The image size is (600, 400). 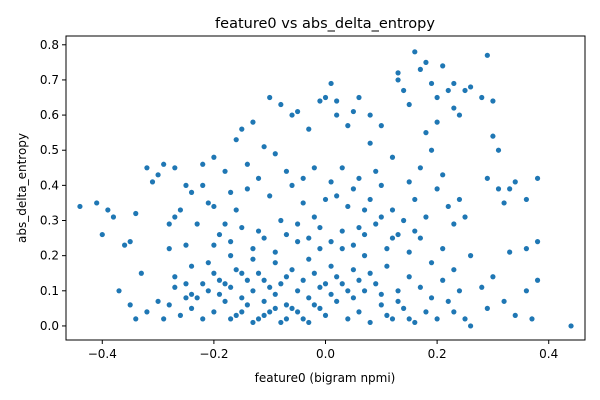 I want to click on y-tick-label: 0.5, so click(x=49, y=150).